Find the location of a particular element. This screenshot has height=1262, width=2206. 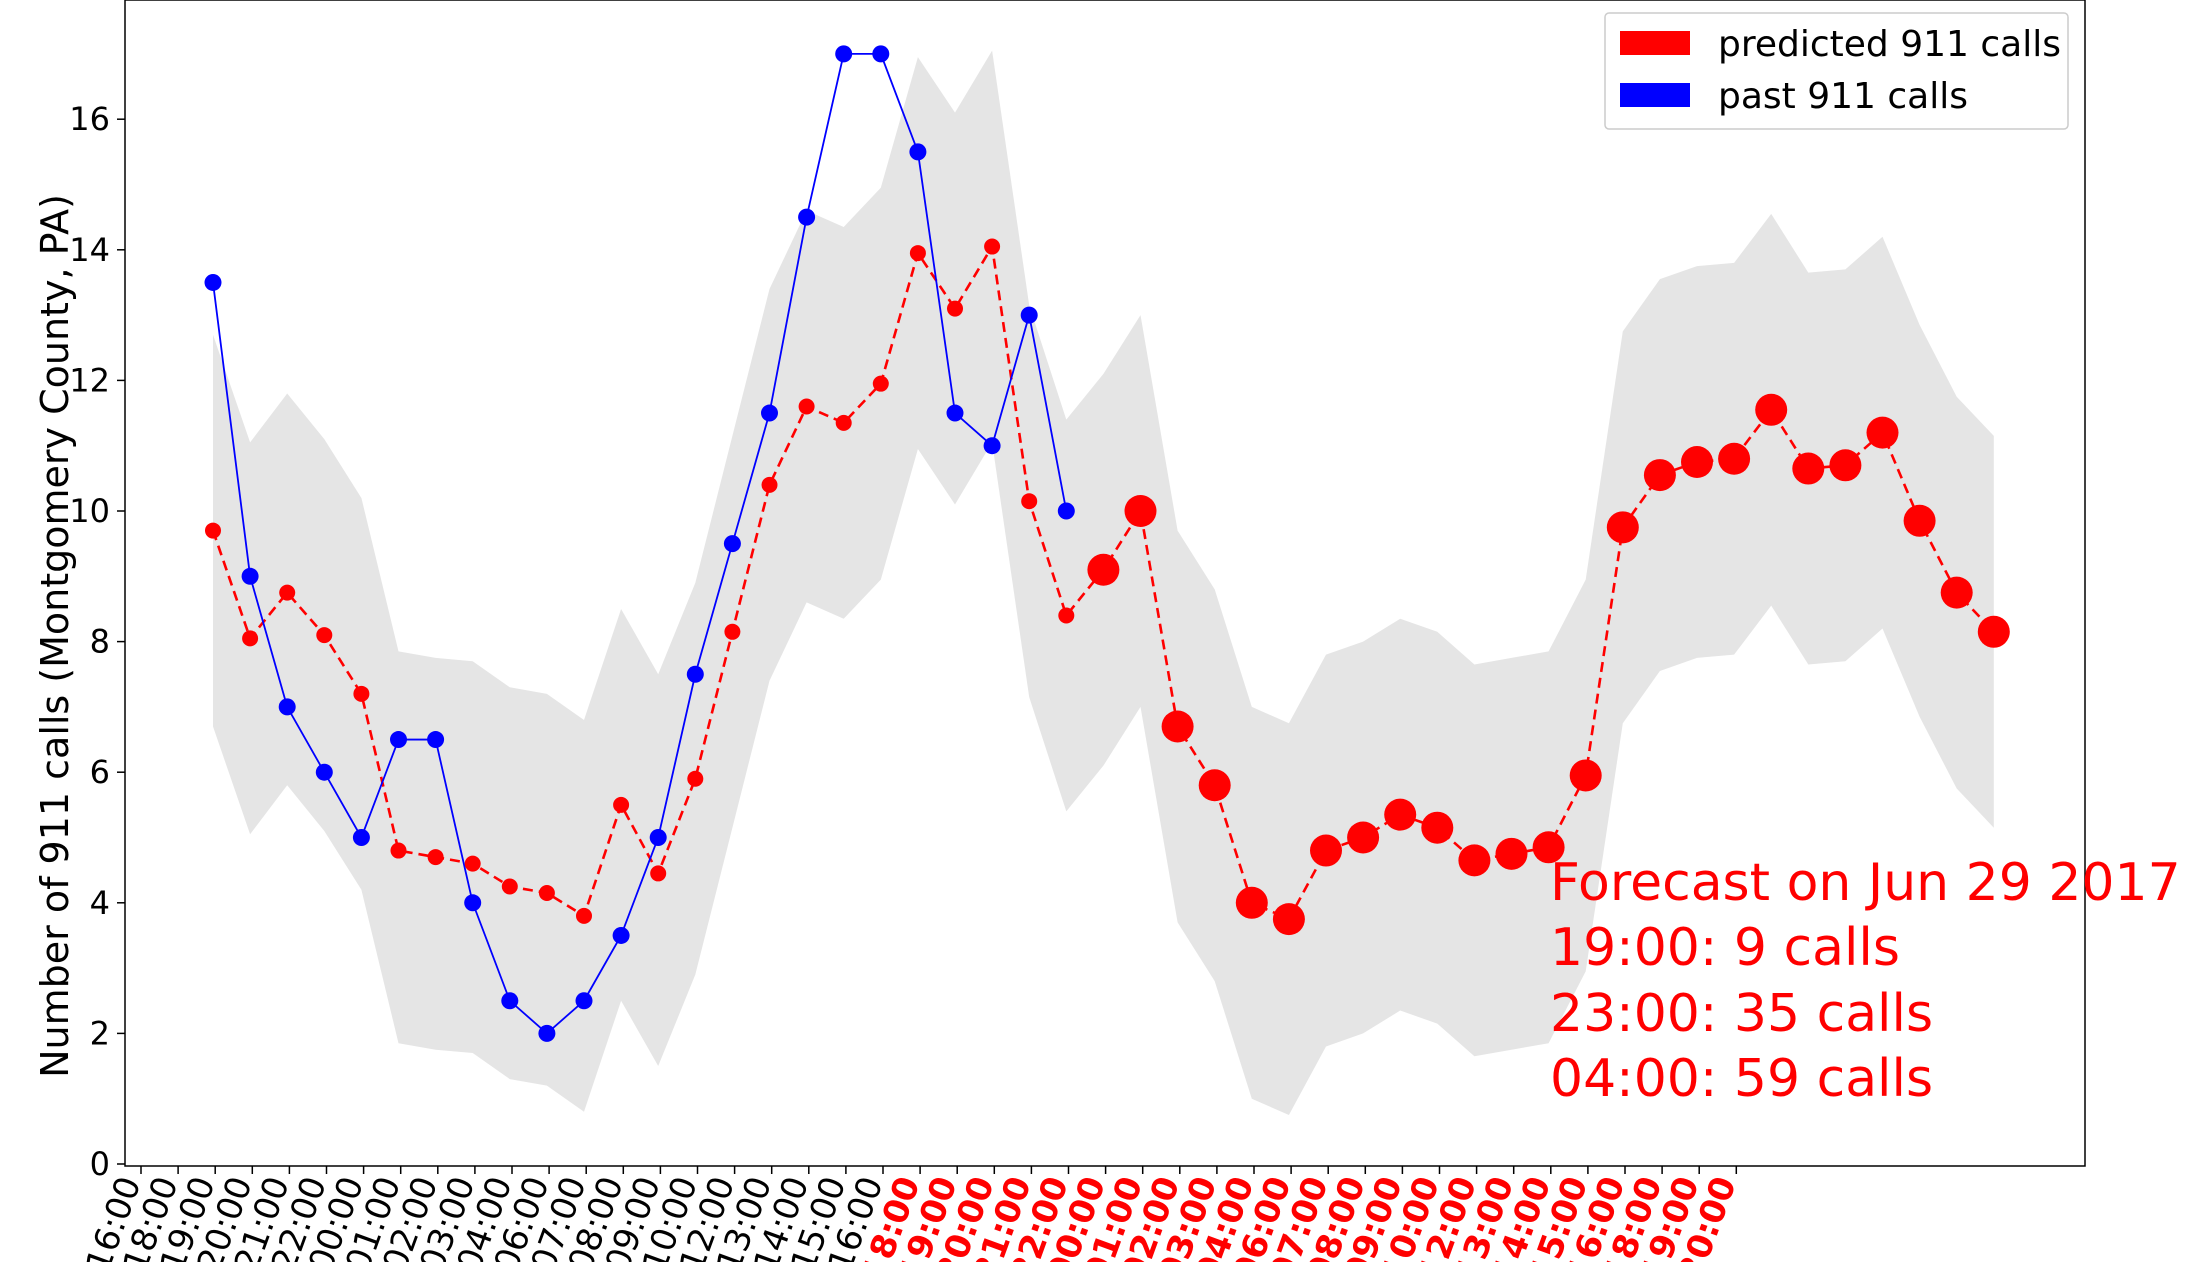

legend-box is located at coordinates (1836, 71).